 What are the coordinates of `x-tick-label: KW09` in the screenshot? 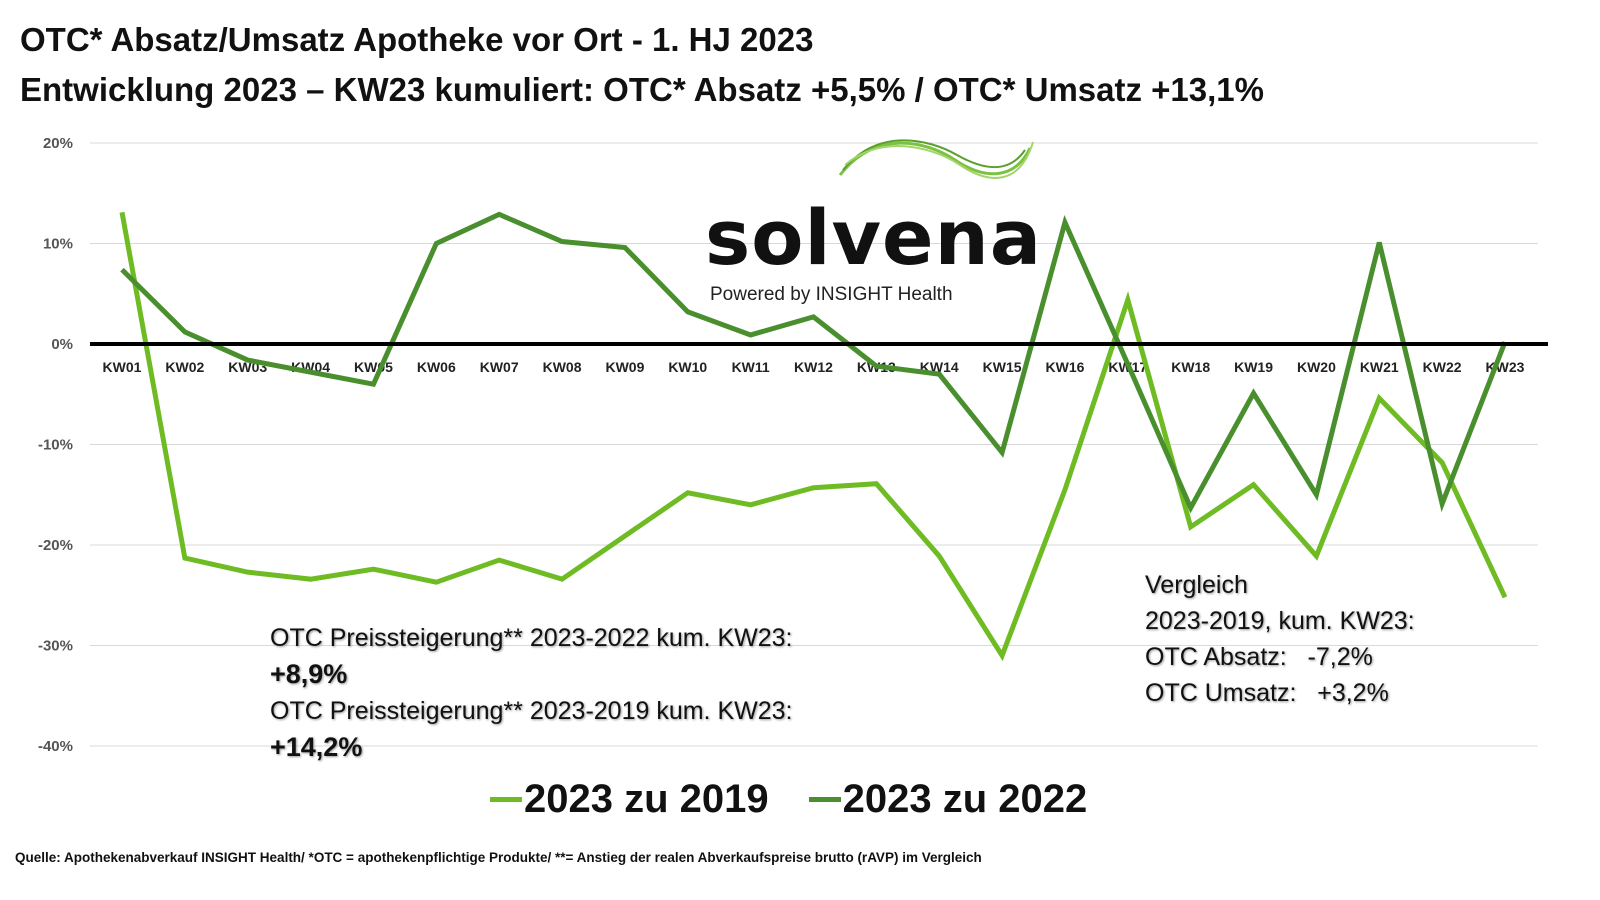 It's located at (624, 367).